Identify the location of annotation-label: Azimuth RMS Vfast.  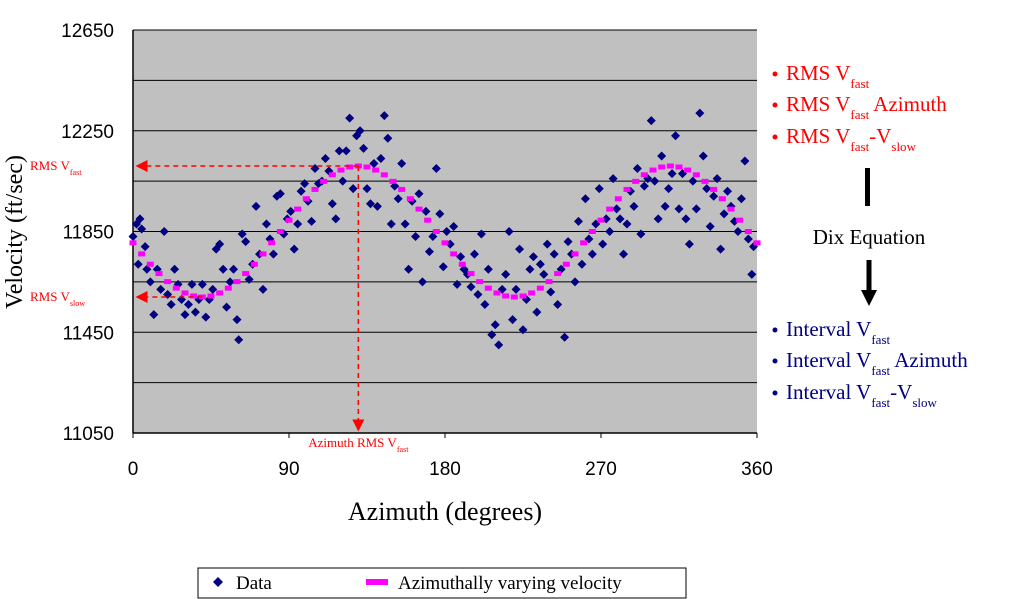
(358, 444).